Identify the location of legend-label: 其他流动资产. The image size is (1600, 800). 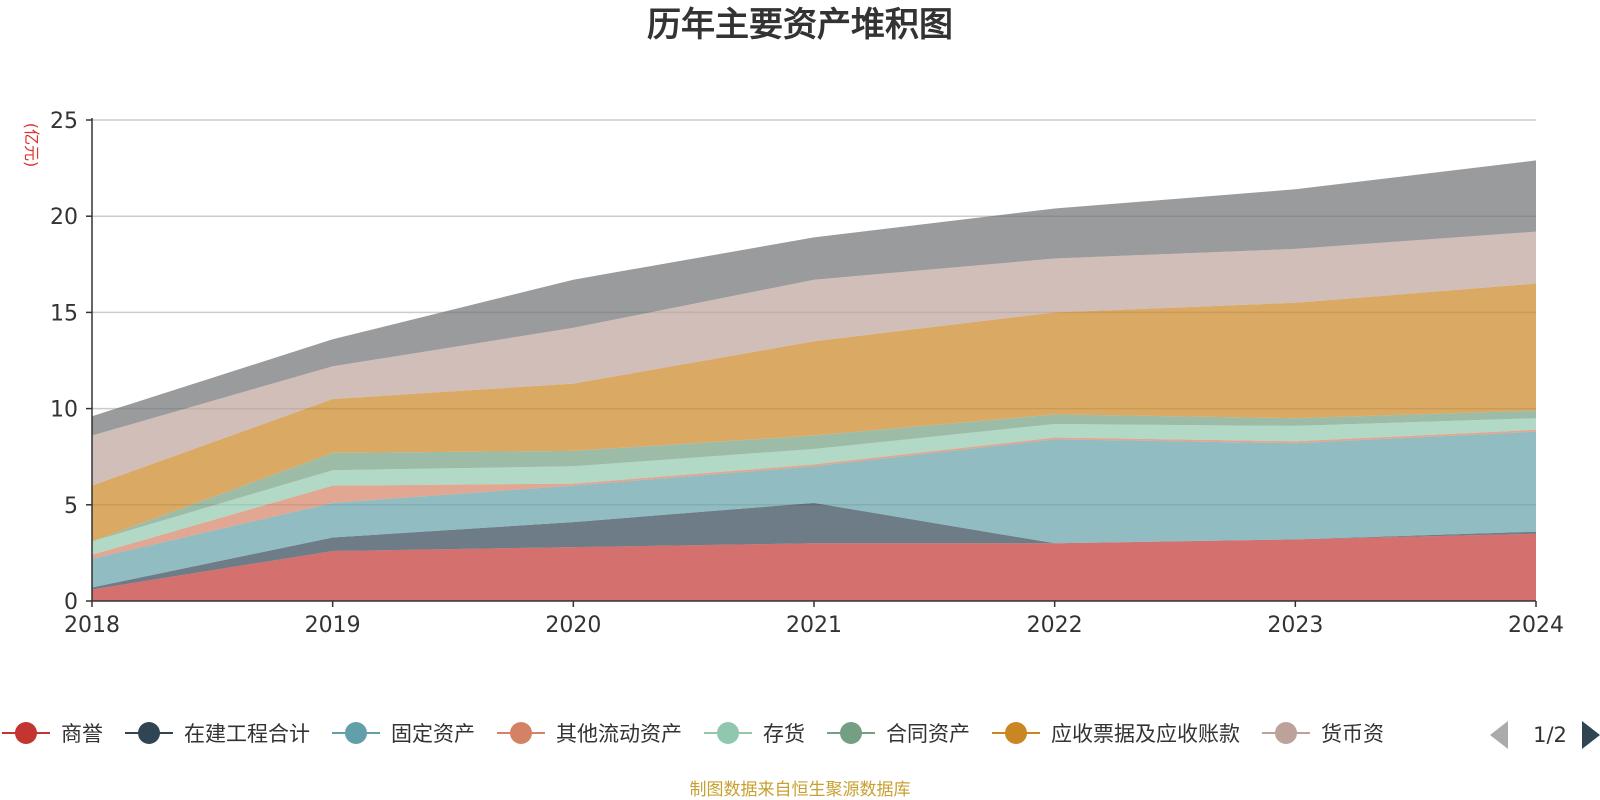
(619, 734).